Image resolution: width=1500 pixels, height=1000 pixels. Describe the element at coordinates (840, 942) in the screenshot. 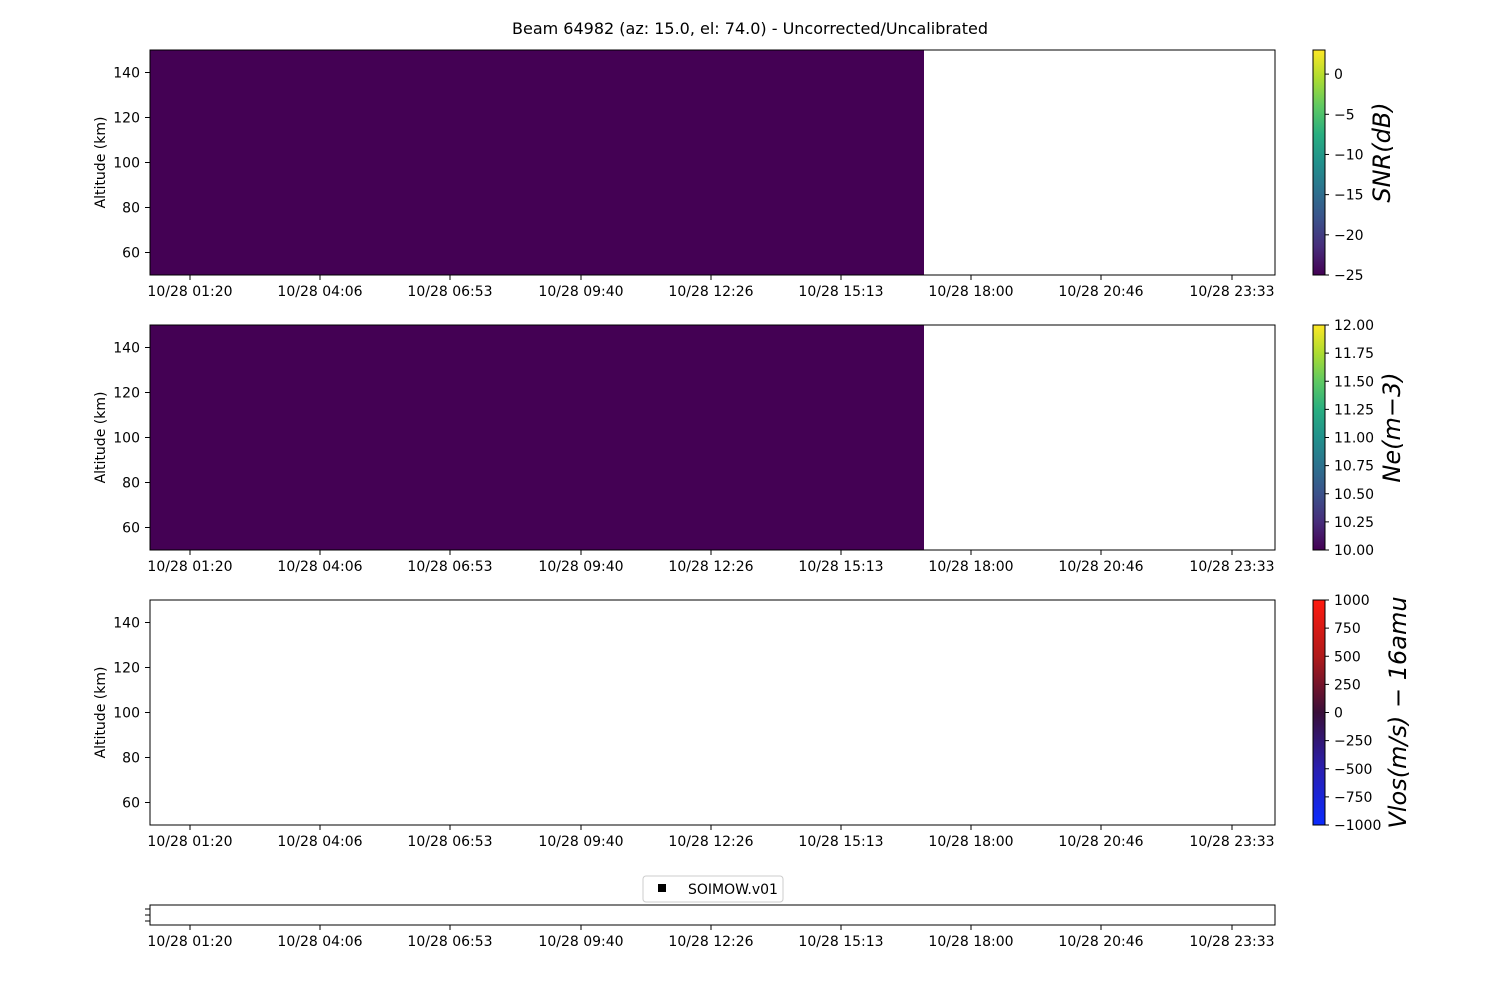

I see `panel4-xtick-label: 10/28 15:13` at that location.